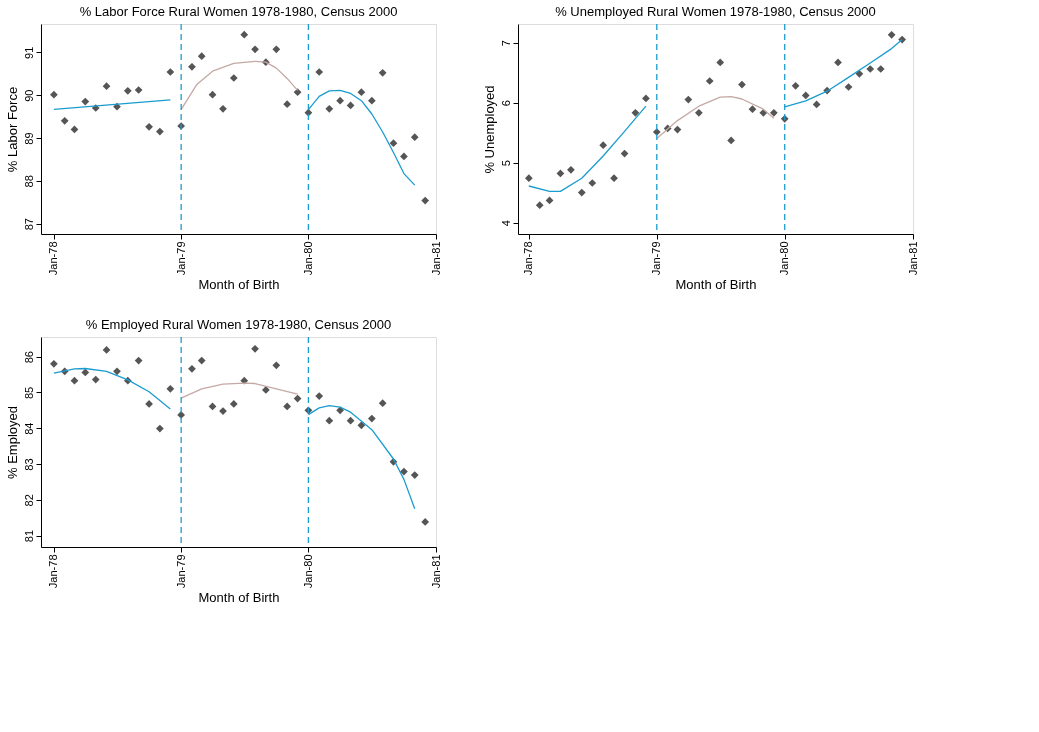  I want to click on chart-title: % Labor Force Rural Women 1978-1980, Census 2000, so click(238, 12).